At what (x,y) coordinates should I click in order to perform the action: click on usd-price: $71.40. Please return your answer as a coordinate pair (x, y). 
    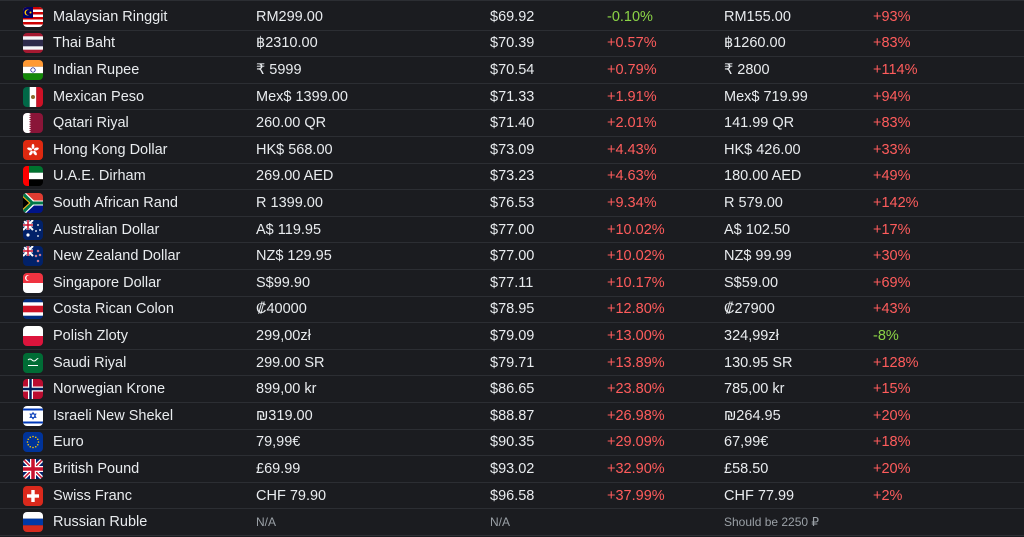
    Looking at the image, I should click on (512, 123).